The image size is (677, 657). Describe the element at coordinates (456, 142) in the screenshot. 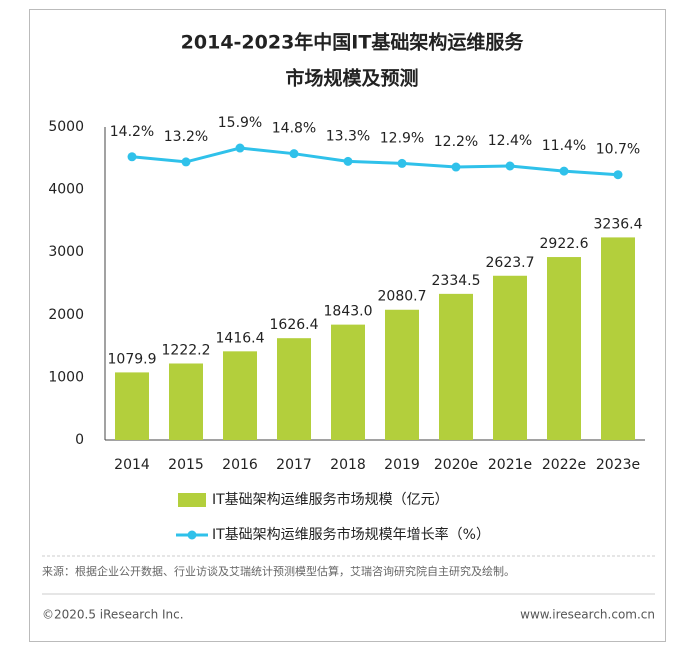

I see `data-label: 12.2%` at that location.